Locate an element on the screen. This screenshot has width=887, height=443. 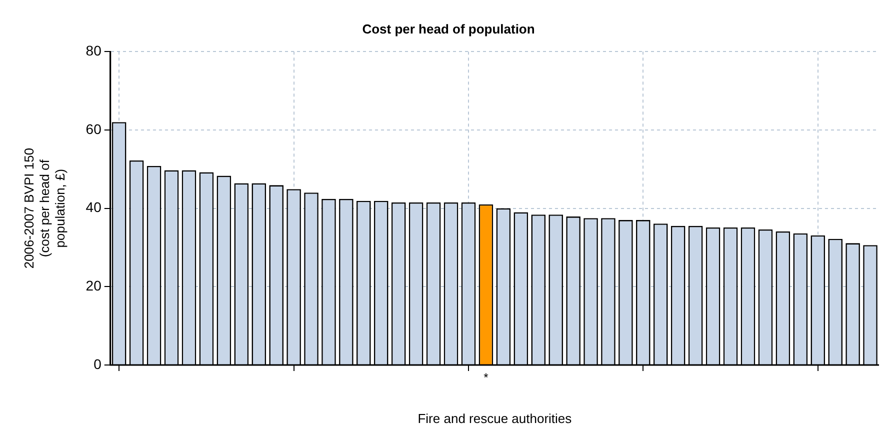
y-tick-label: 20 is located at coordinates (94, 286).